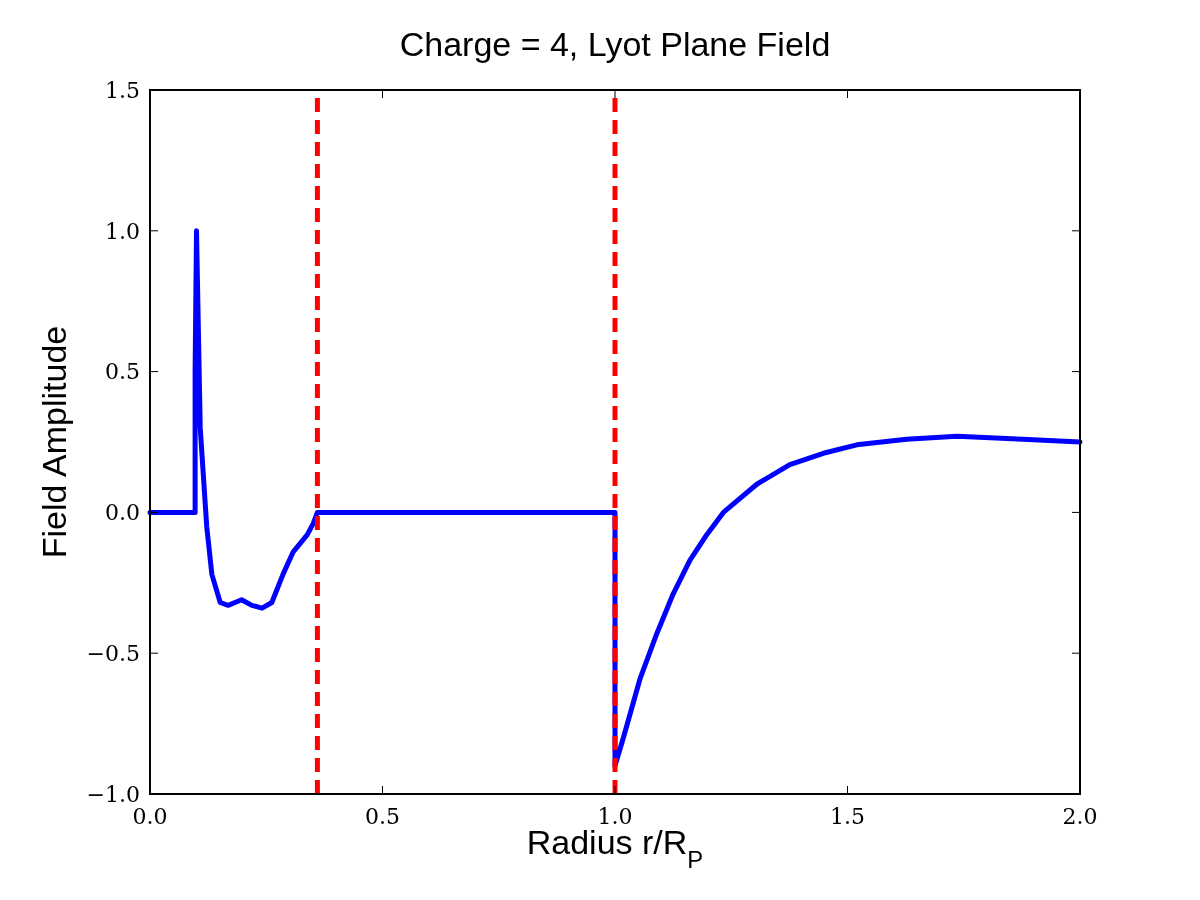 This screenshot has width=1200, height=900. I want to click on y-tick-label: 1.0, so click(122, 231).